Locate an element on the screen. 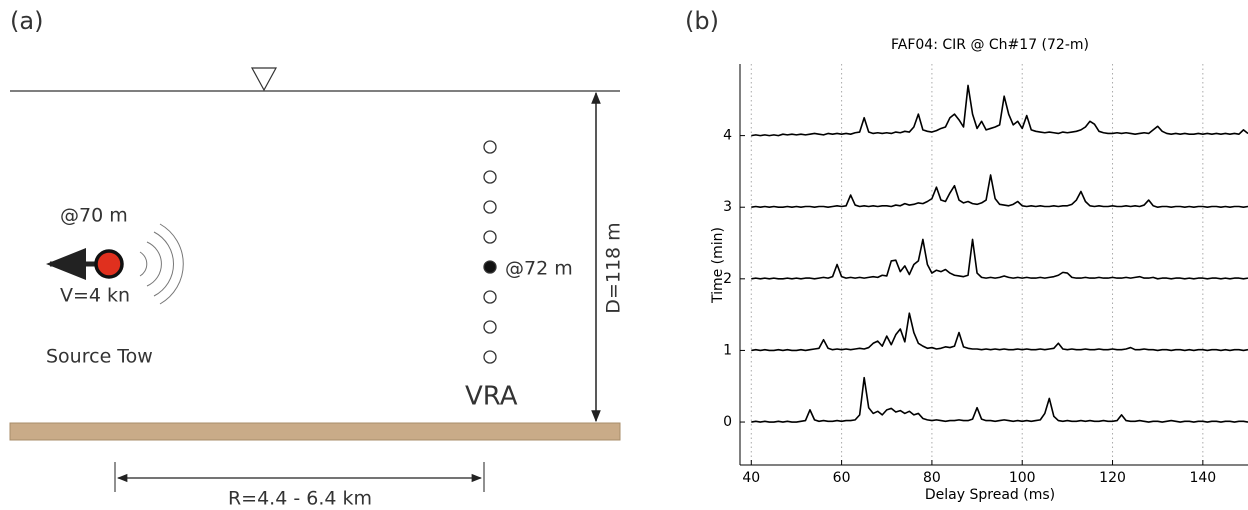 The width and height of the screenshot is (1248, 510). chart-title: FAF04: CIR @ Ch#17 (72-m) is located at coordinates (990, 45).